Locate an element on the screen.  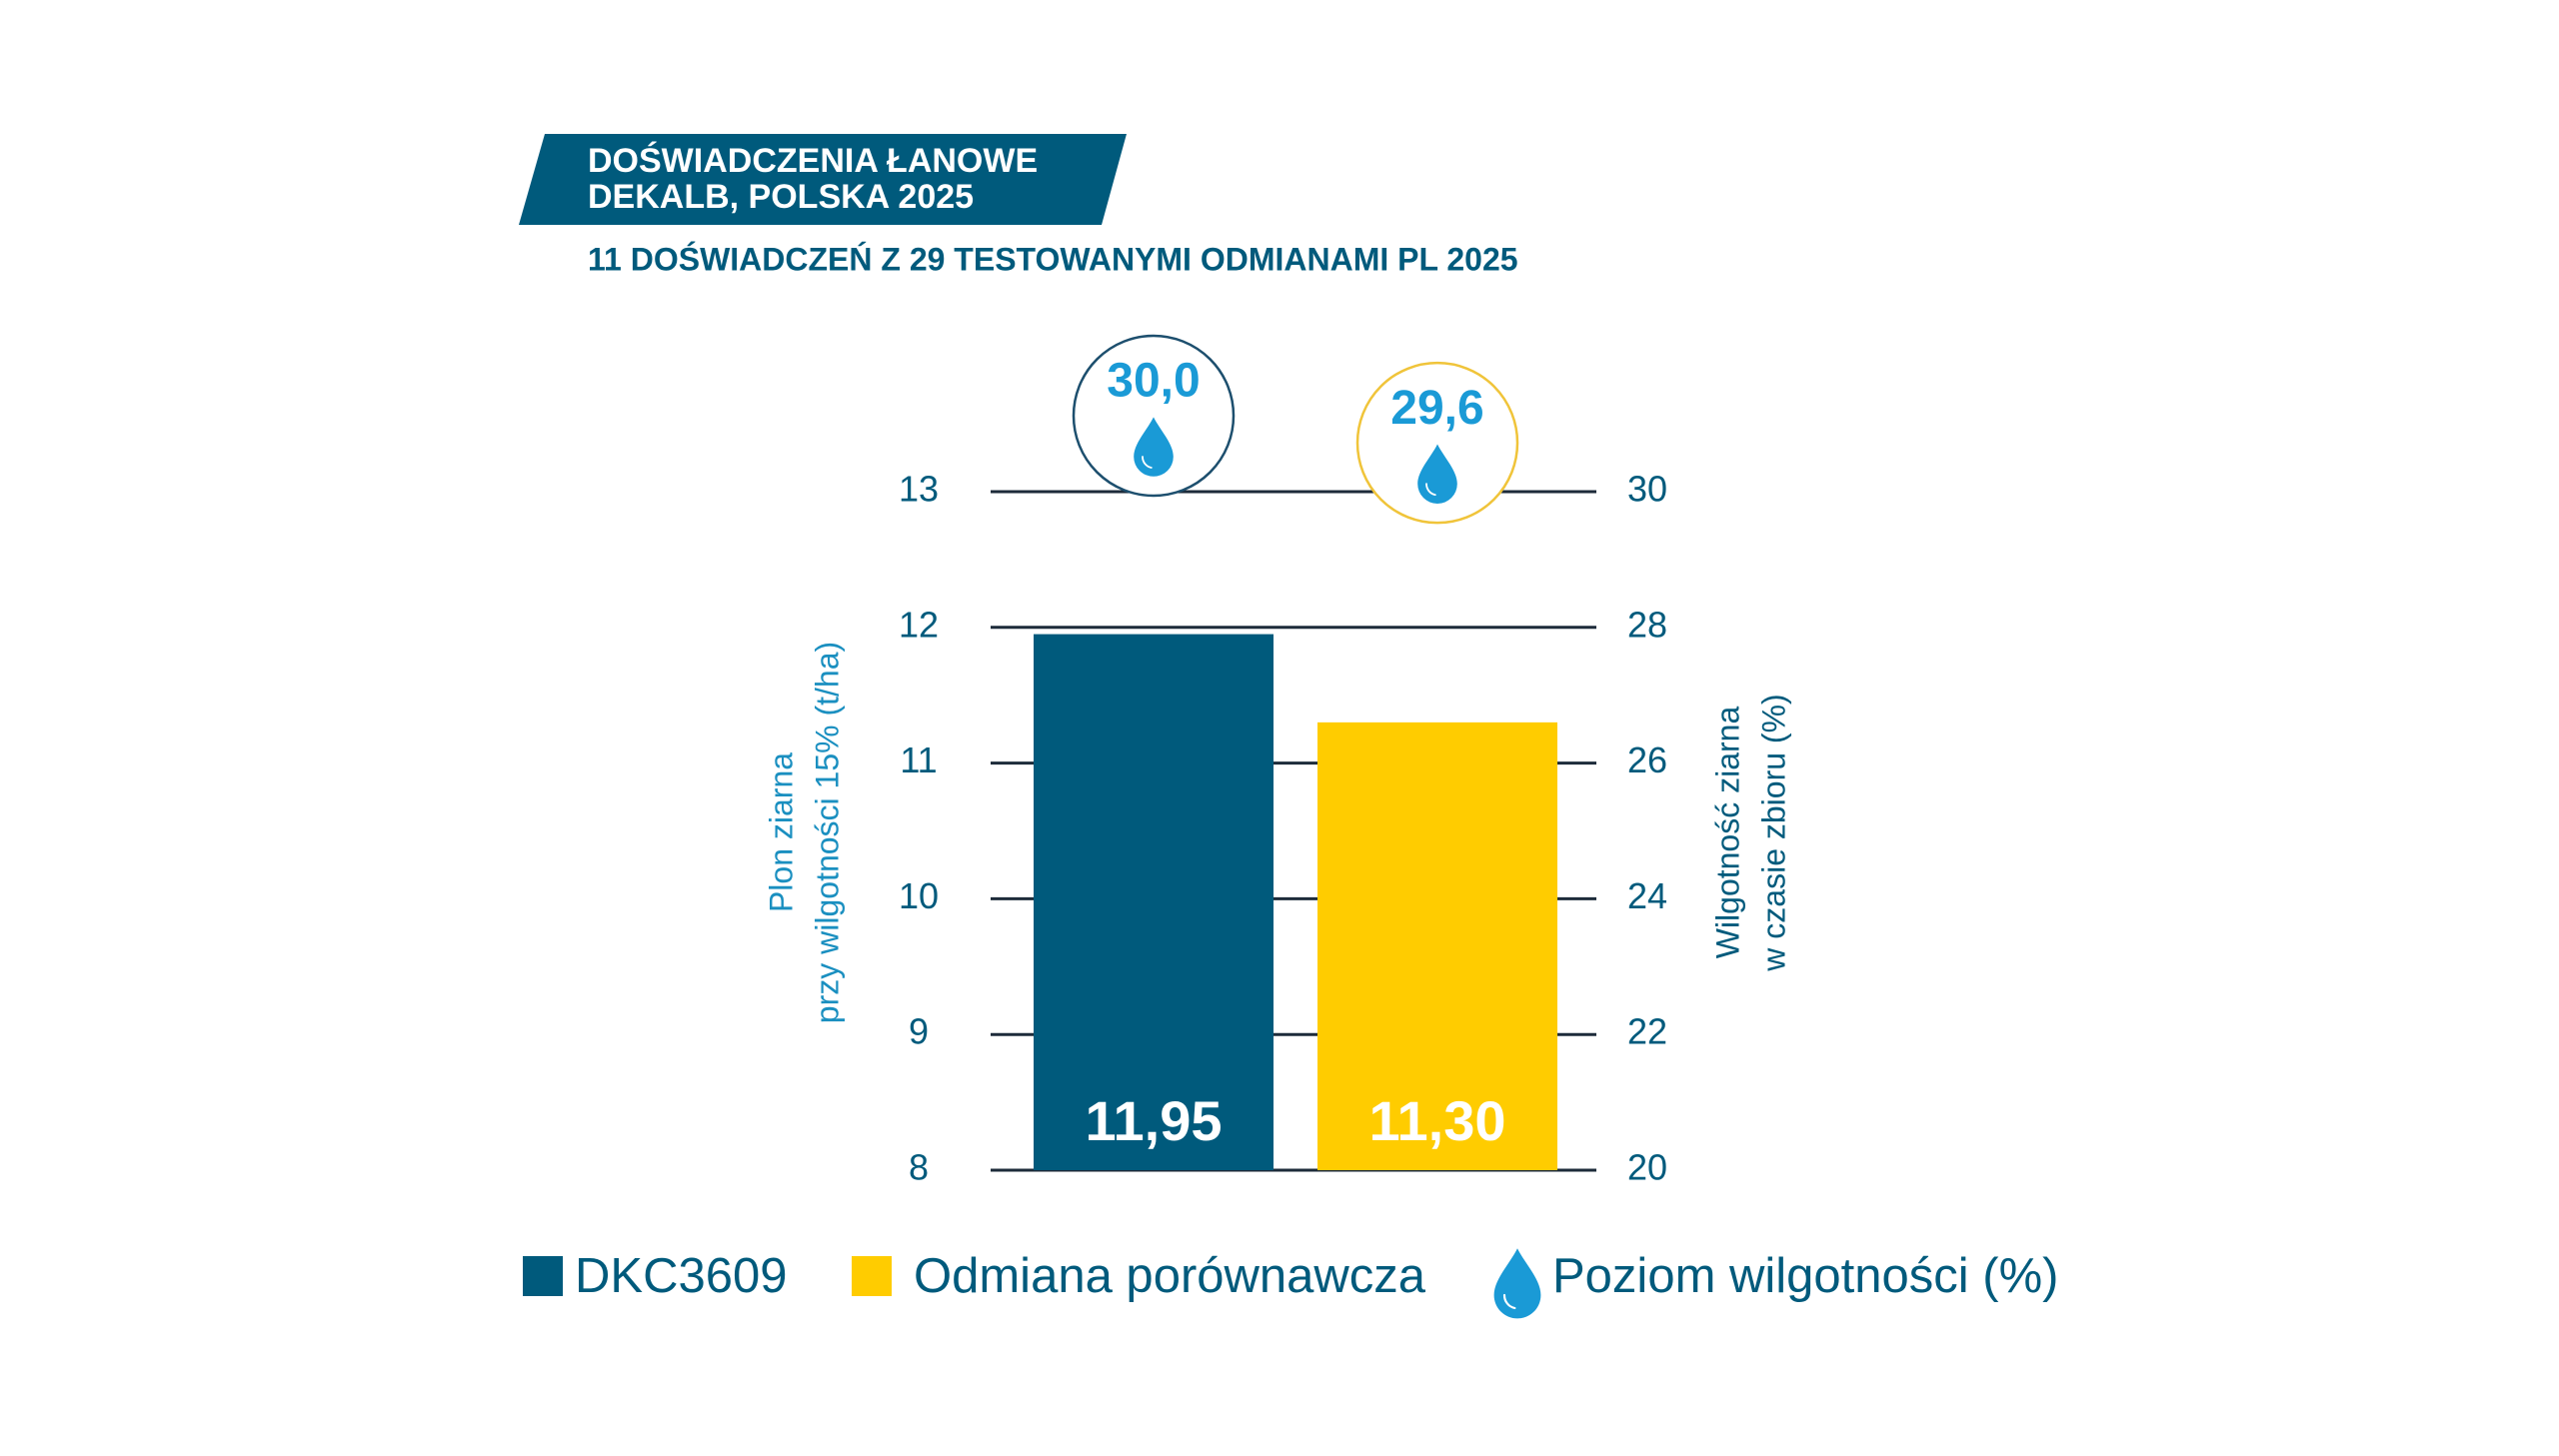
y-tick-label: 10 is located at coordinates (919, 896).